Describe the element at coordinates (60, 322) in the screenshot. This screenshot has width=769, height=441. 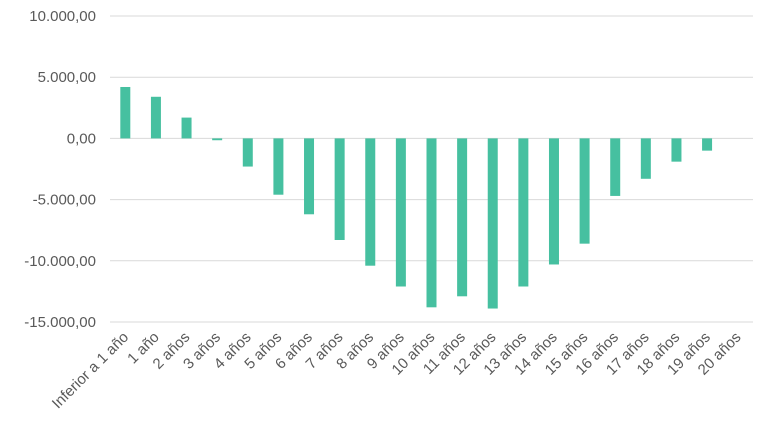
I see `y-tick-label: -15.000,00` at that location.